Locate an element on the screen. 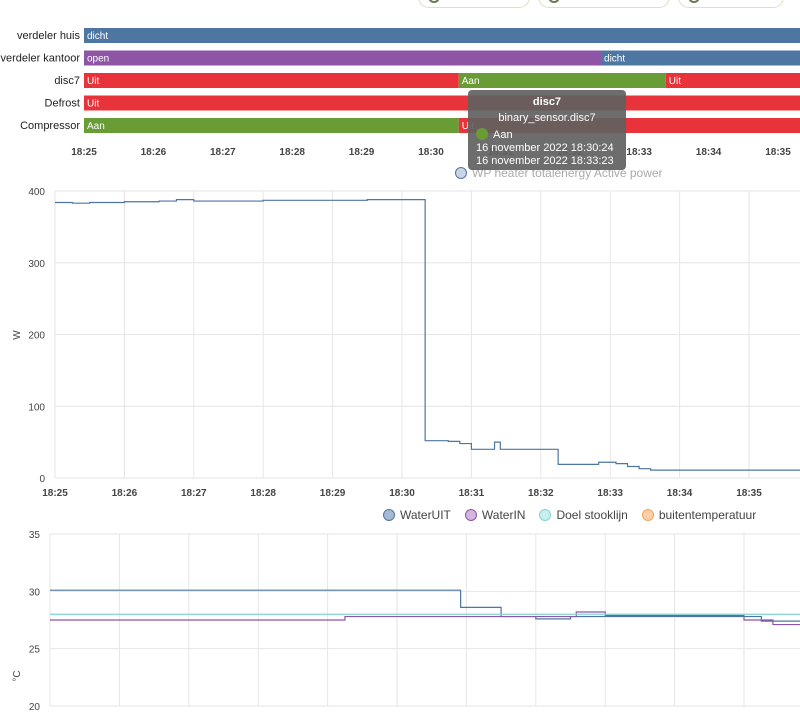 This screenshot has height=712, width=800. row-label: verdeler kantoor is located at coordinates (41, 59).